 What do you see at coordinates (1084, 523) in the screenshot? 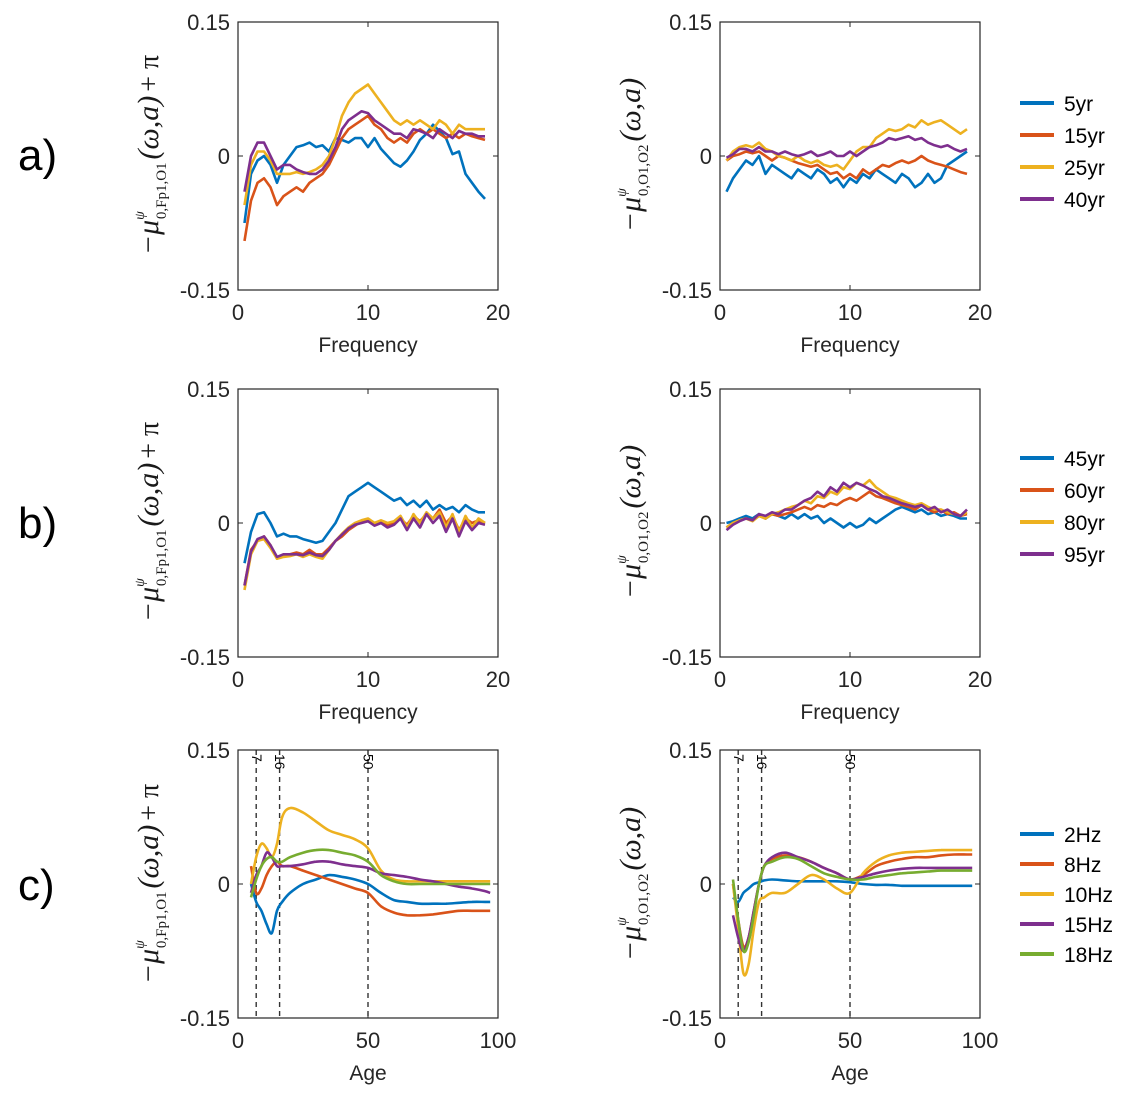
I see `legend-label: 80yr` at bounding box center [1084, 523].